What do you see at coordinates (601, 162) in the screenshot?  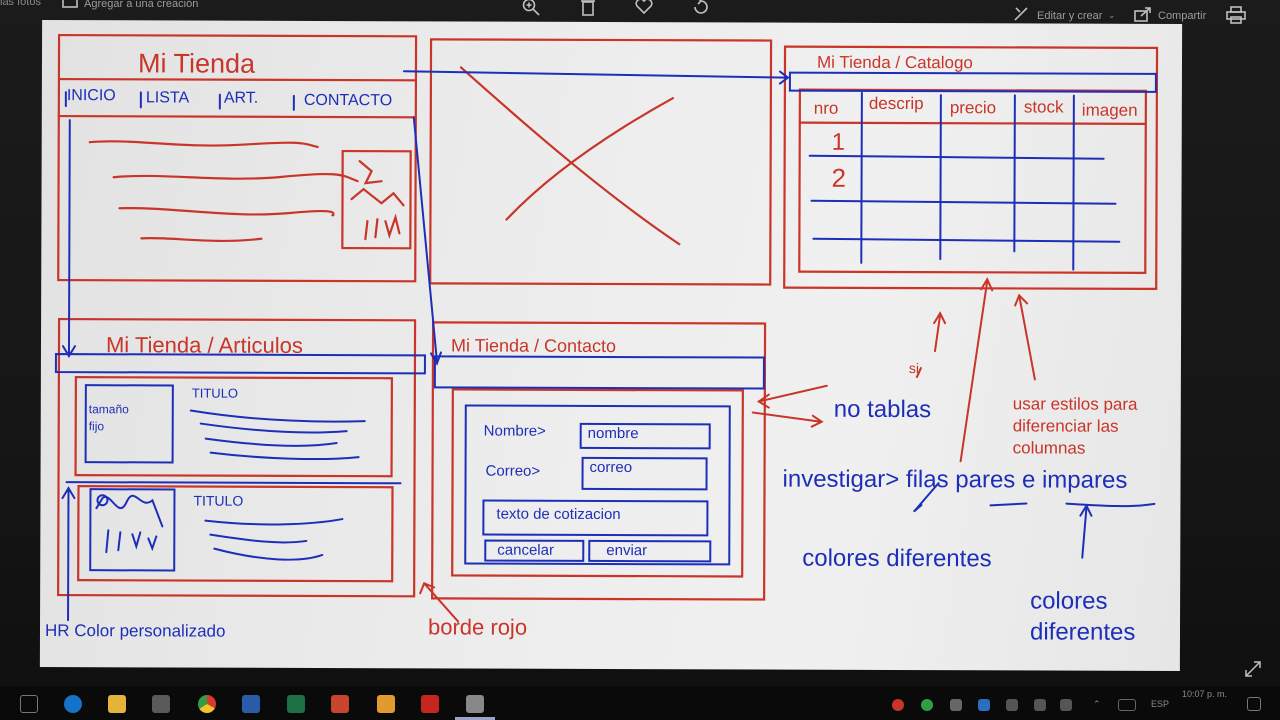 I see `panel-image-placeholder` at bounding box center [601, 162].